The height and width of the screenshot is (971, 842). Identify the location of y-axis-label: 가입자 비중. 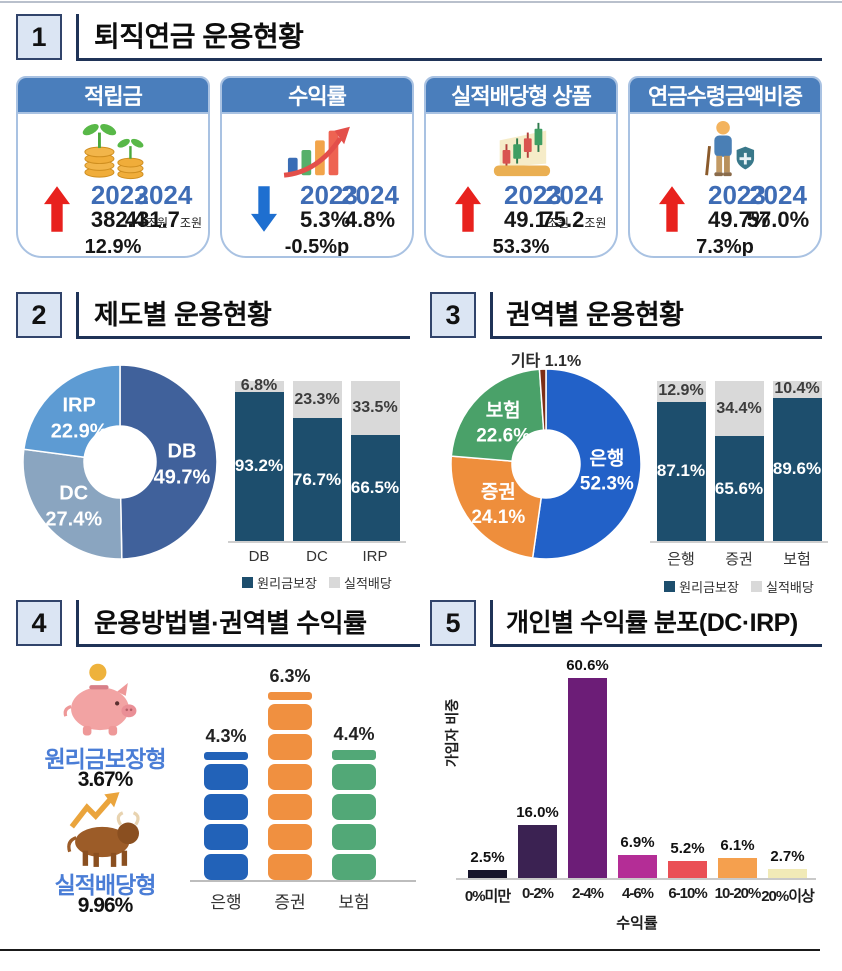
(452, 733).